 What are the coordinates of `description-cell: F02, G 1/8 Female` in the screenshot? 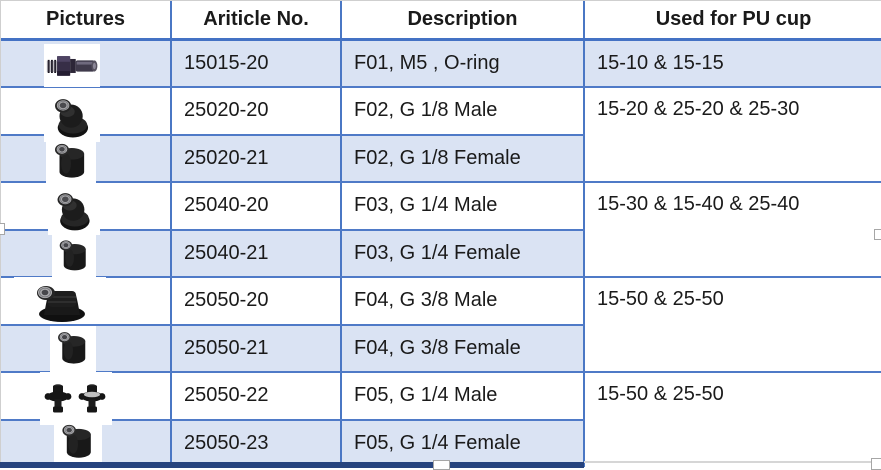 It's located at (462, 158).